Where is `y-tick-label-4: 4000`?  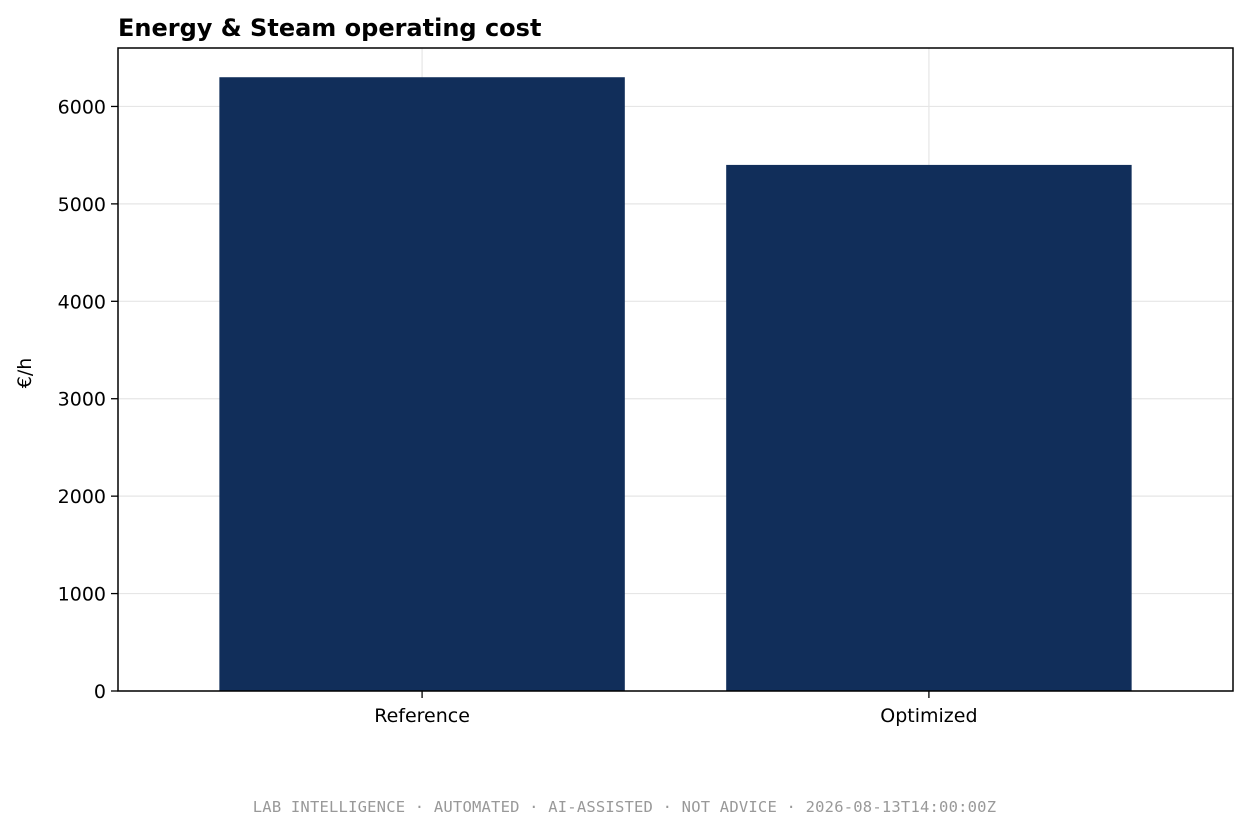
y-tick-label-4: 4000 is located at coordinates (82, 302).